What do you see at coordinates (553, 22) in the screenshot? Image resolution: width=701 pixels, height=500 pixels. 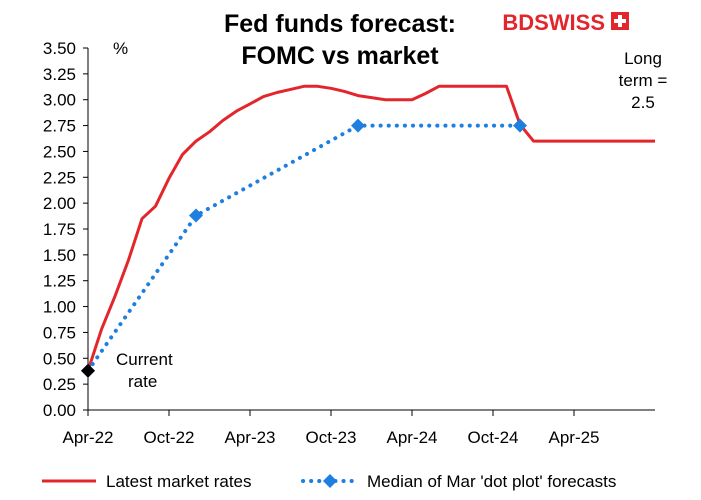 I see `logo-text: BDSWISS` at bounding box center [553, 22].